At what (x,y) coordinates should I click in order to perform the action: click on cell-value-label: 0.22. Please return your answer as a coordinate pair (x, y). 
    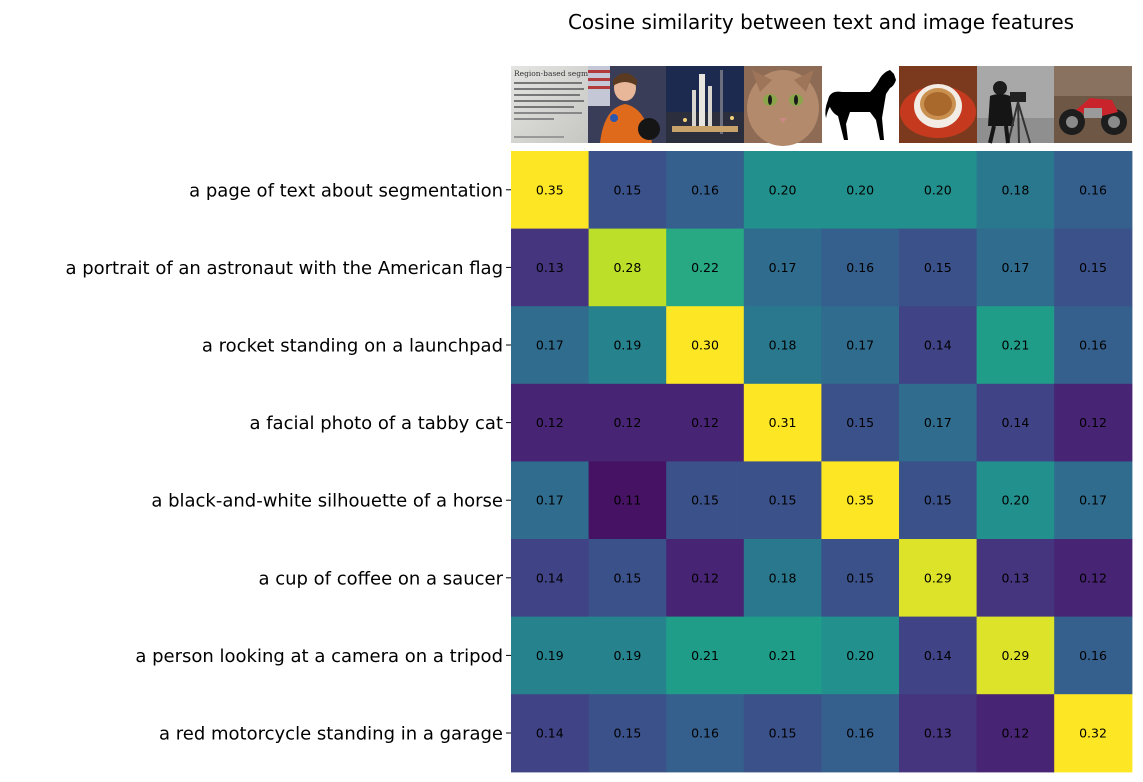
    Looking at the image, I should click on (705, 267).